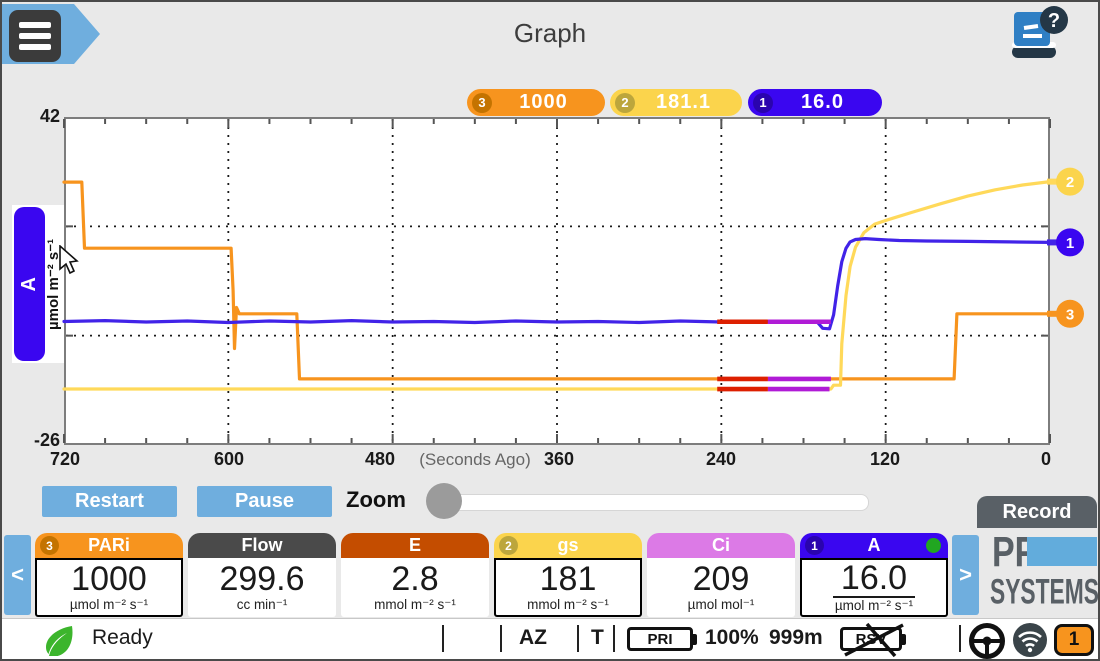 The width and height of the screenshot is (1100, 661). Describe the element at coordinates (1040, 32) in the screenshot. I see `help-book-icon: ?` at that location.